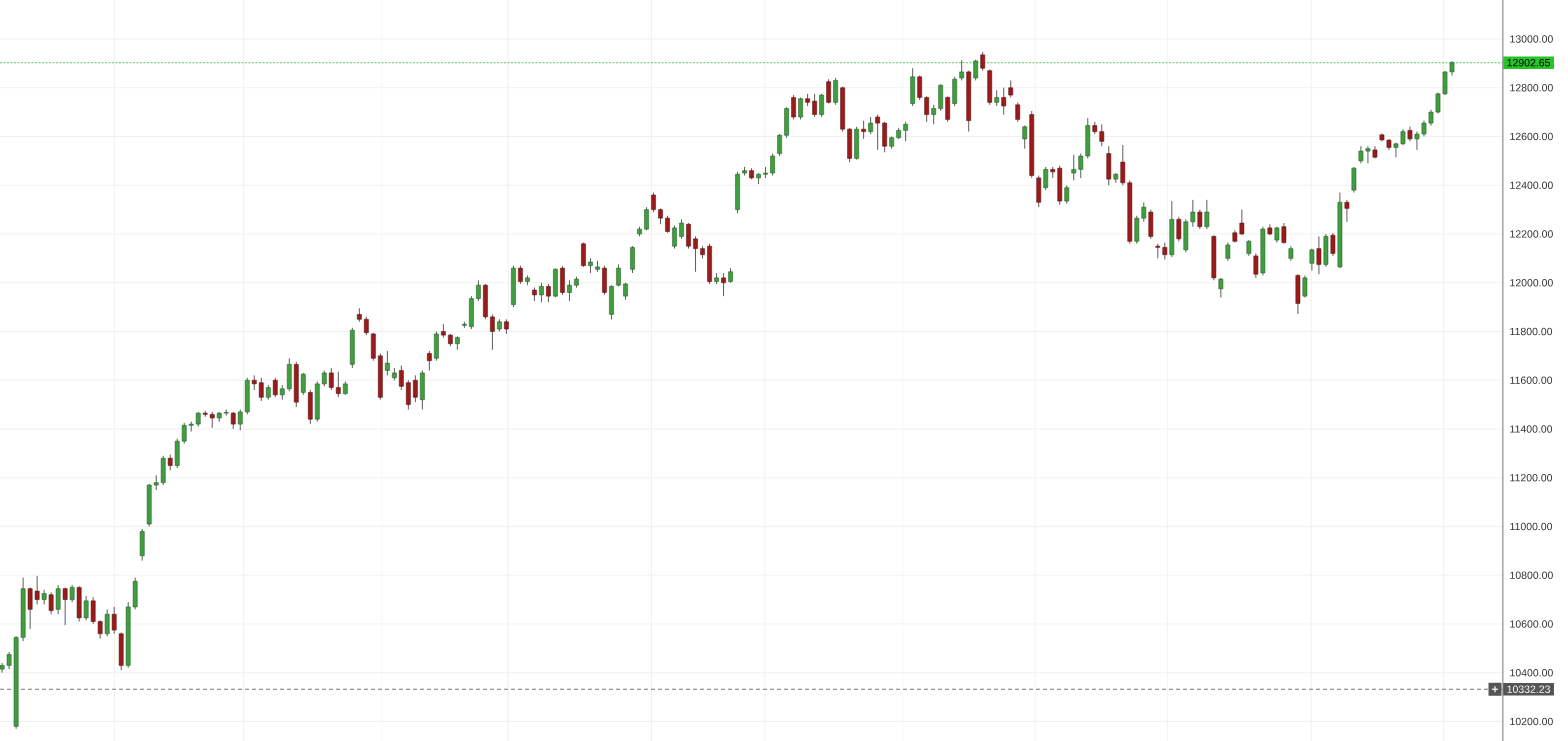 The width and height of the screenshot is (1568, 741). What do you see at coordinates (1531, 331) in the screenshot?
I see `y-tick-label: 11800.00` at bounding box center [1531, 331].